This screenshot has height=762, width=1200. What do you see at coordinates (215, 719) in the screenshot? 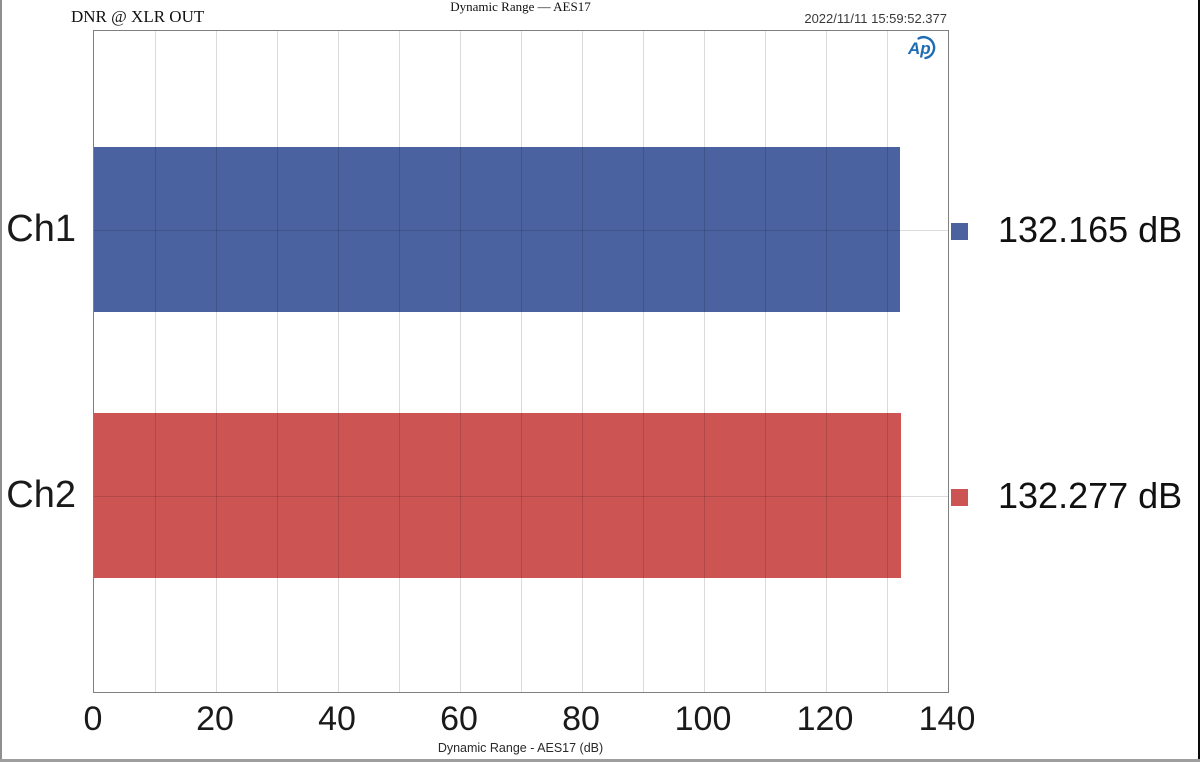
I see `x-tick-label-20: 20` at bounding box center [215, 719].